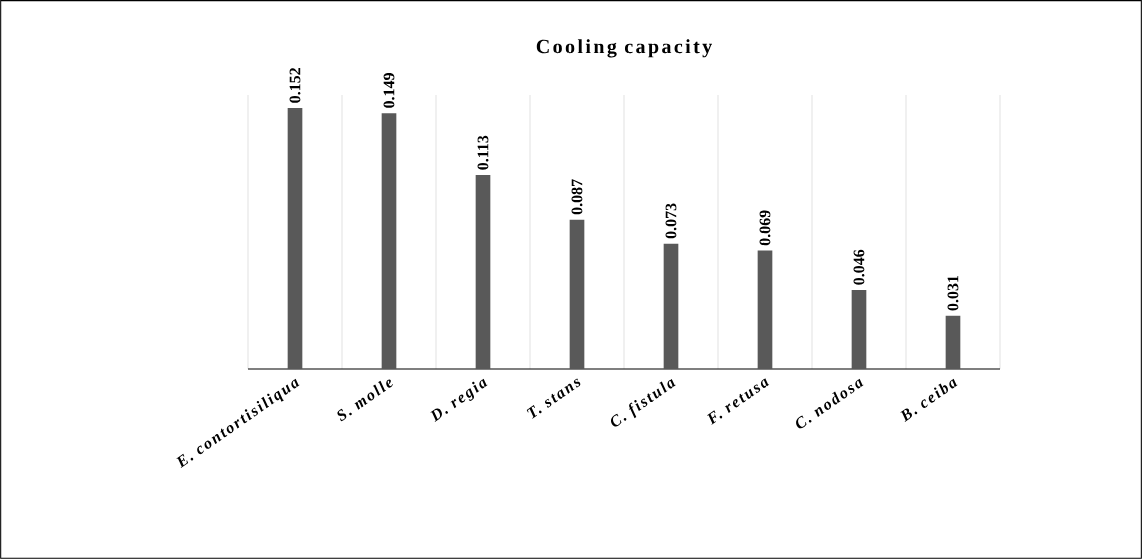  I want to click on data-label: 0.152, so click(295, 85).